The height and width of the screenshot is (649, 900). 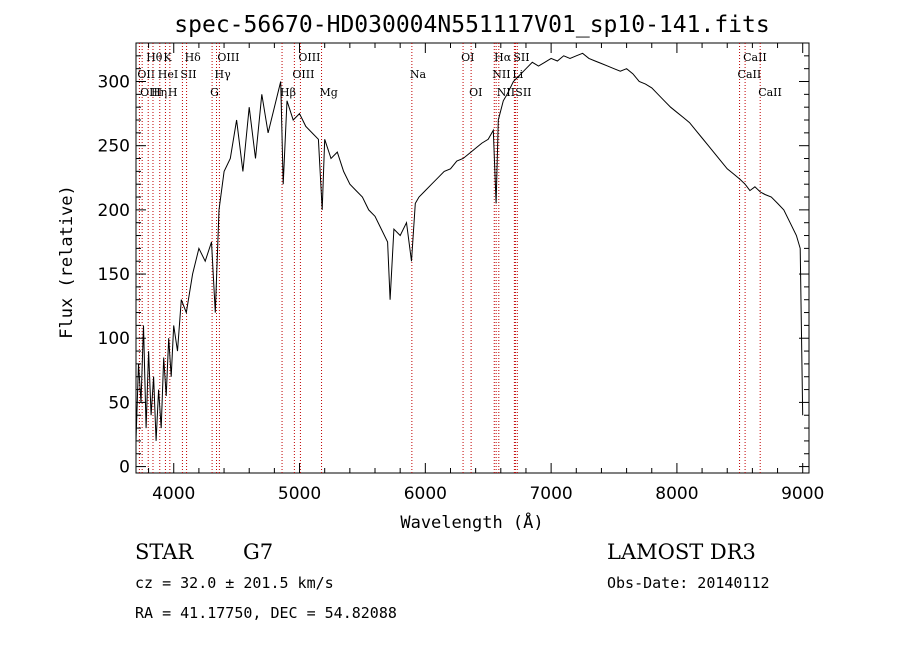 I want to click on y-tick-label: 0, so click(x=124, y=468).